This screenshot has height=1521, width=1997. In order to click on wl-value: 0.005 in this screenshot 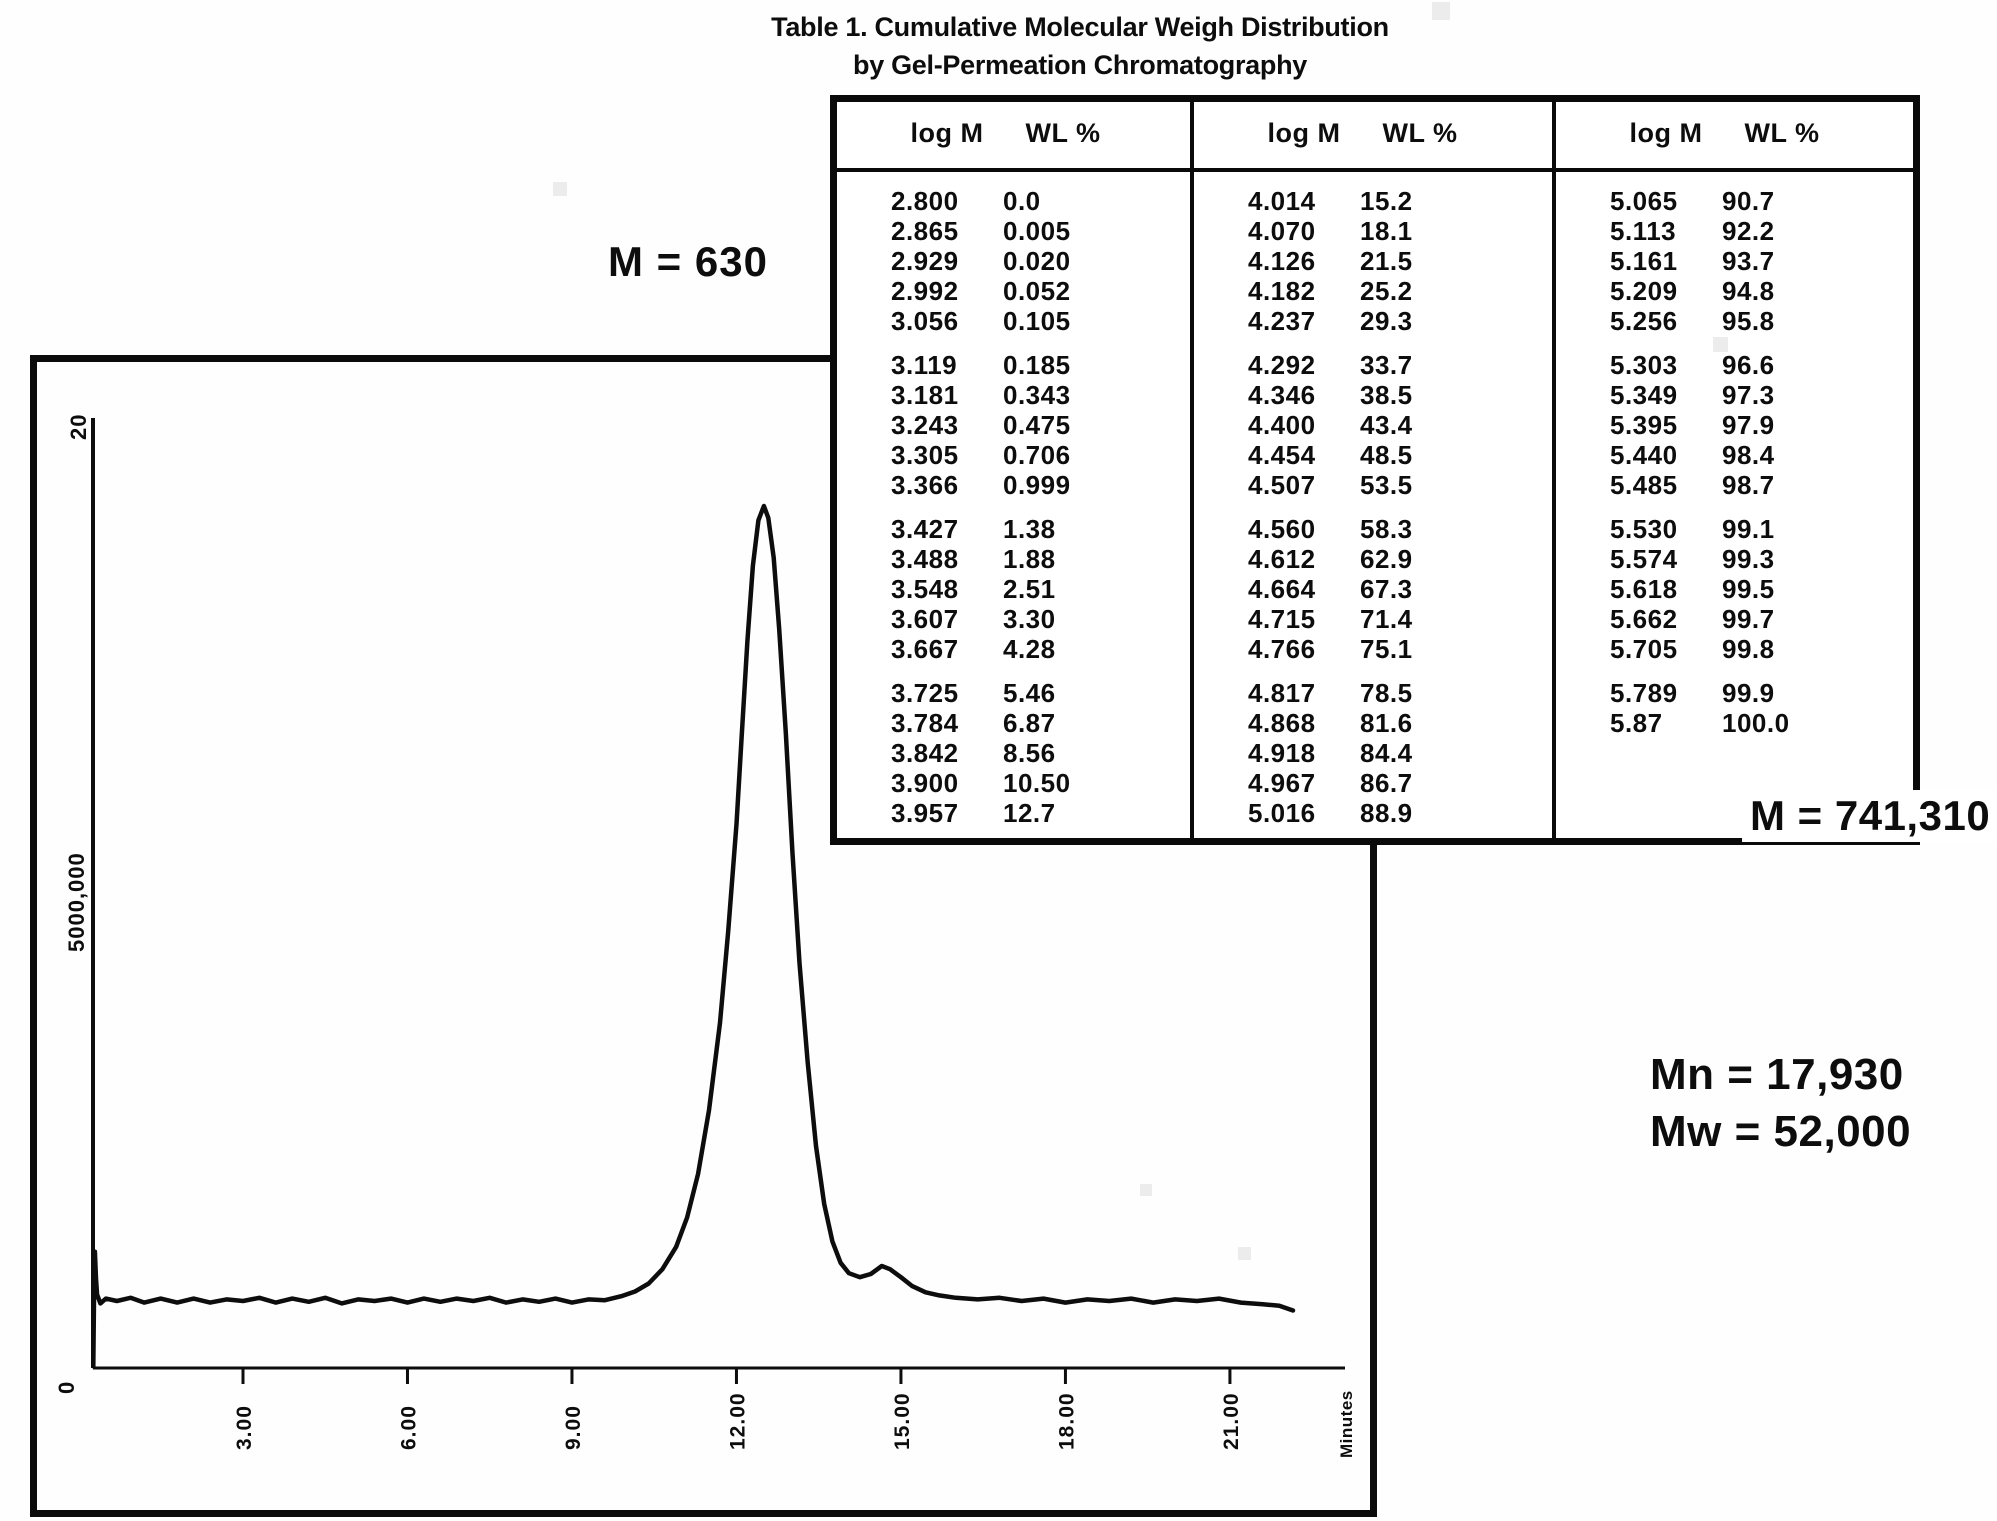, I will do `click(1037, 231)`.